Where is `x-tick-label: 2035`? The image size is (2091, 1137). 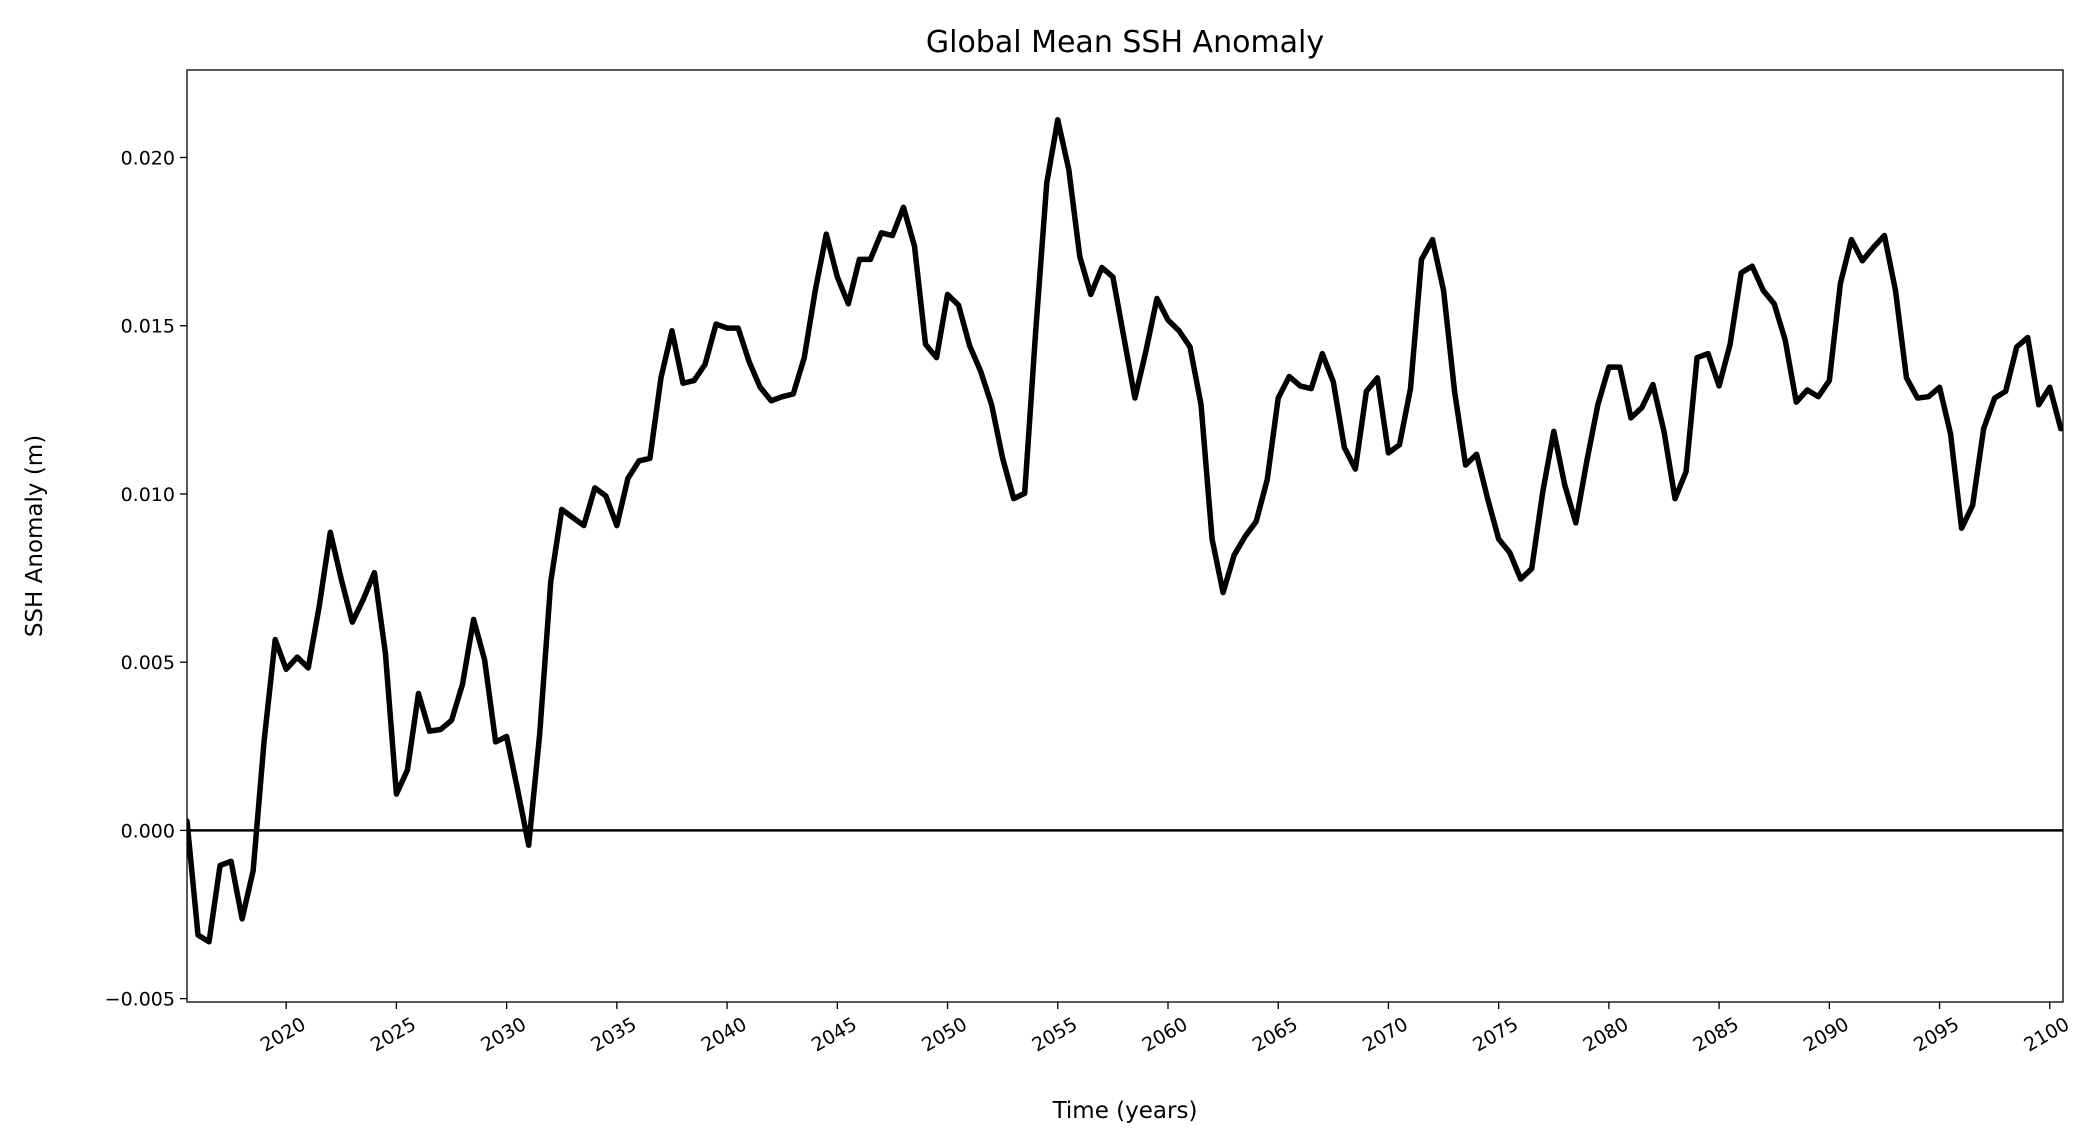 x-tick-label: 2035 is located at coordinates (613, 1034).